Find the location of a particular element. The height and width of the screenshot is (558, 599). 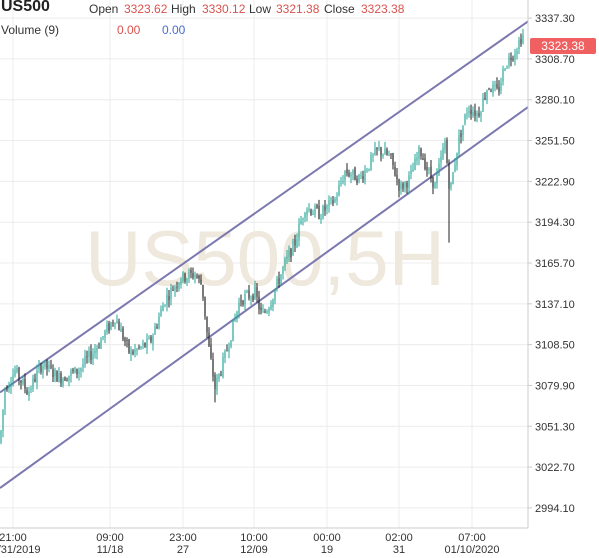

x-tick-time: 00:00 is located at coordinates (327, 538).